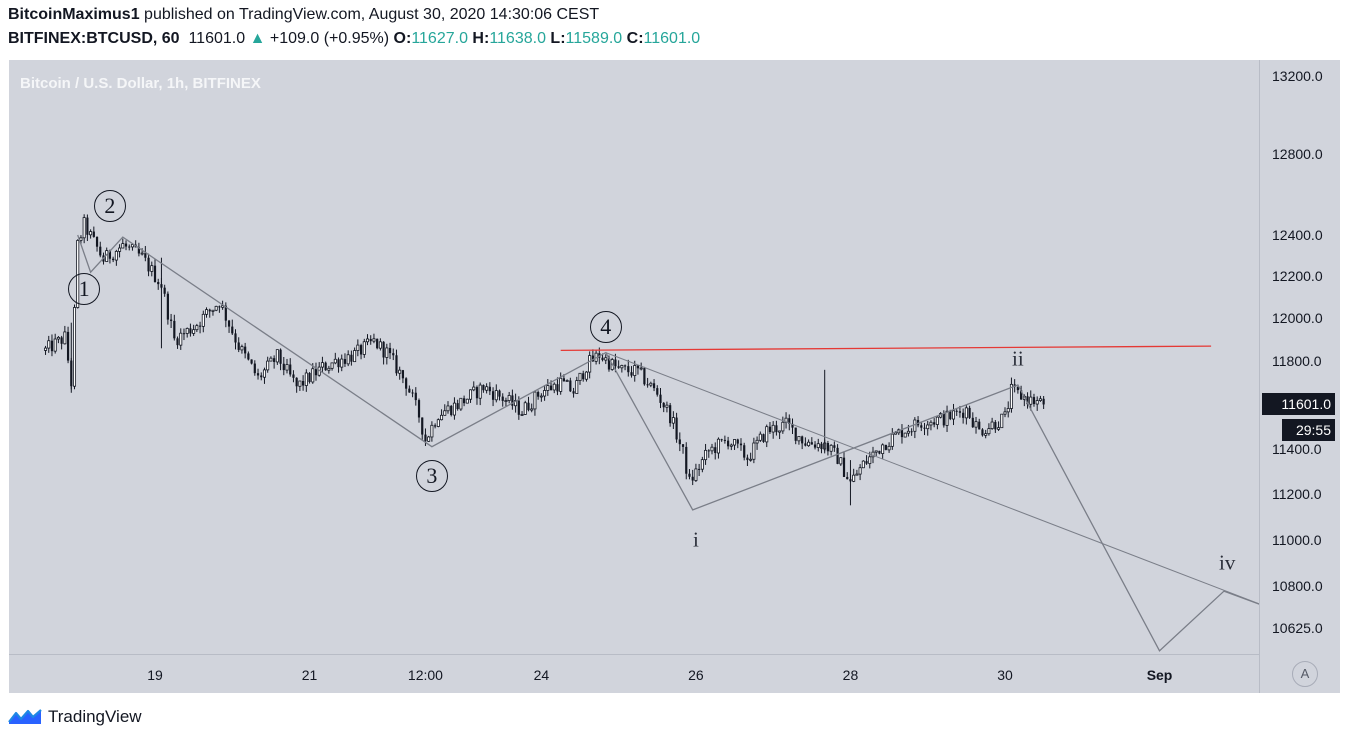  I want to click on price-tick-label: 13200.0, so click(1297, 76).